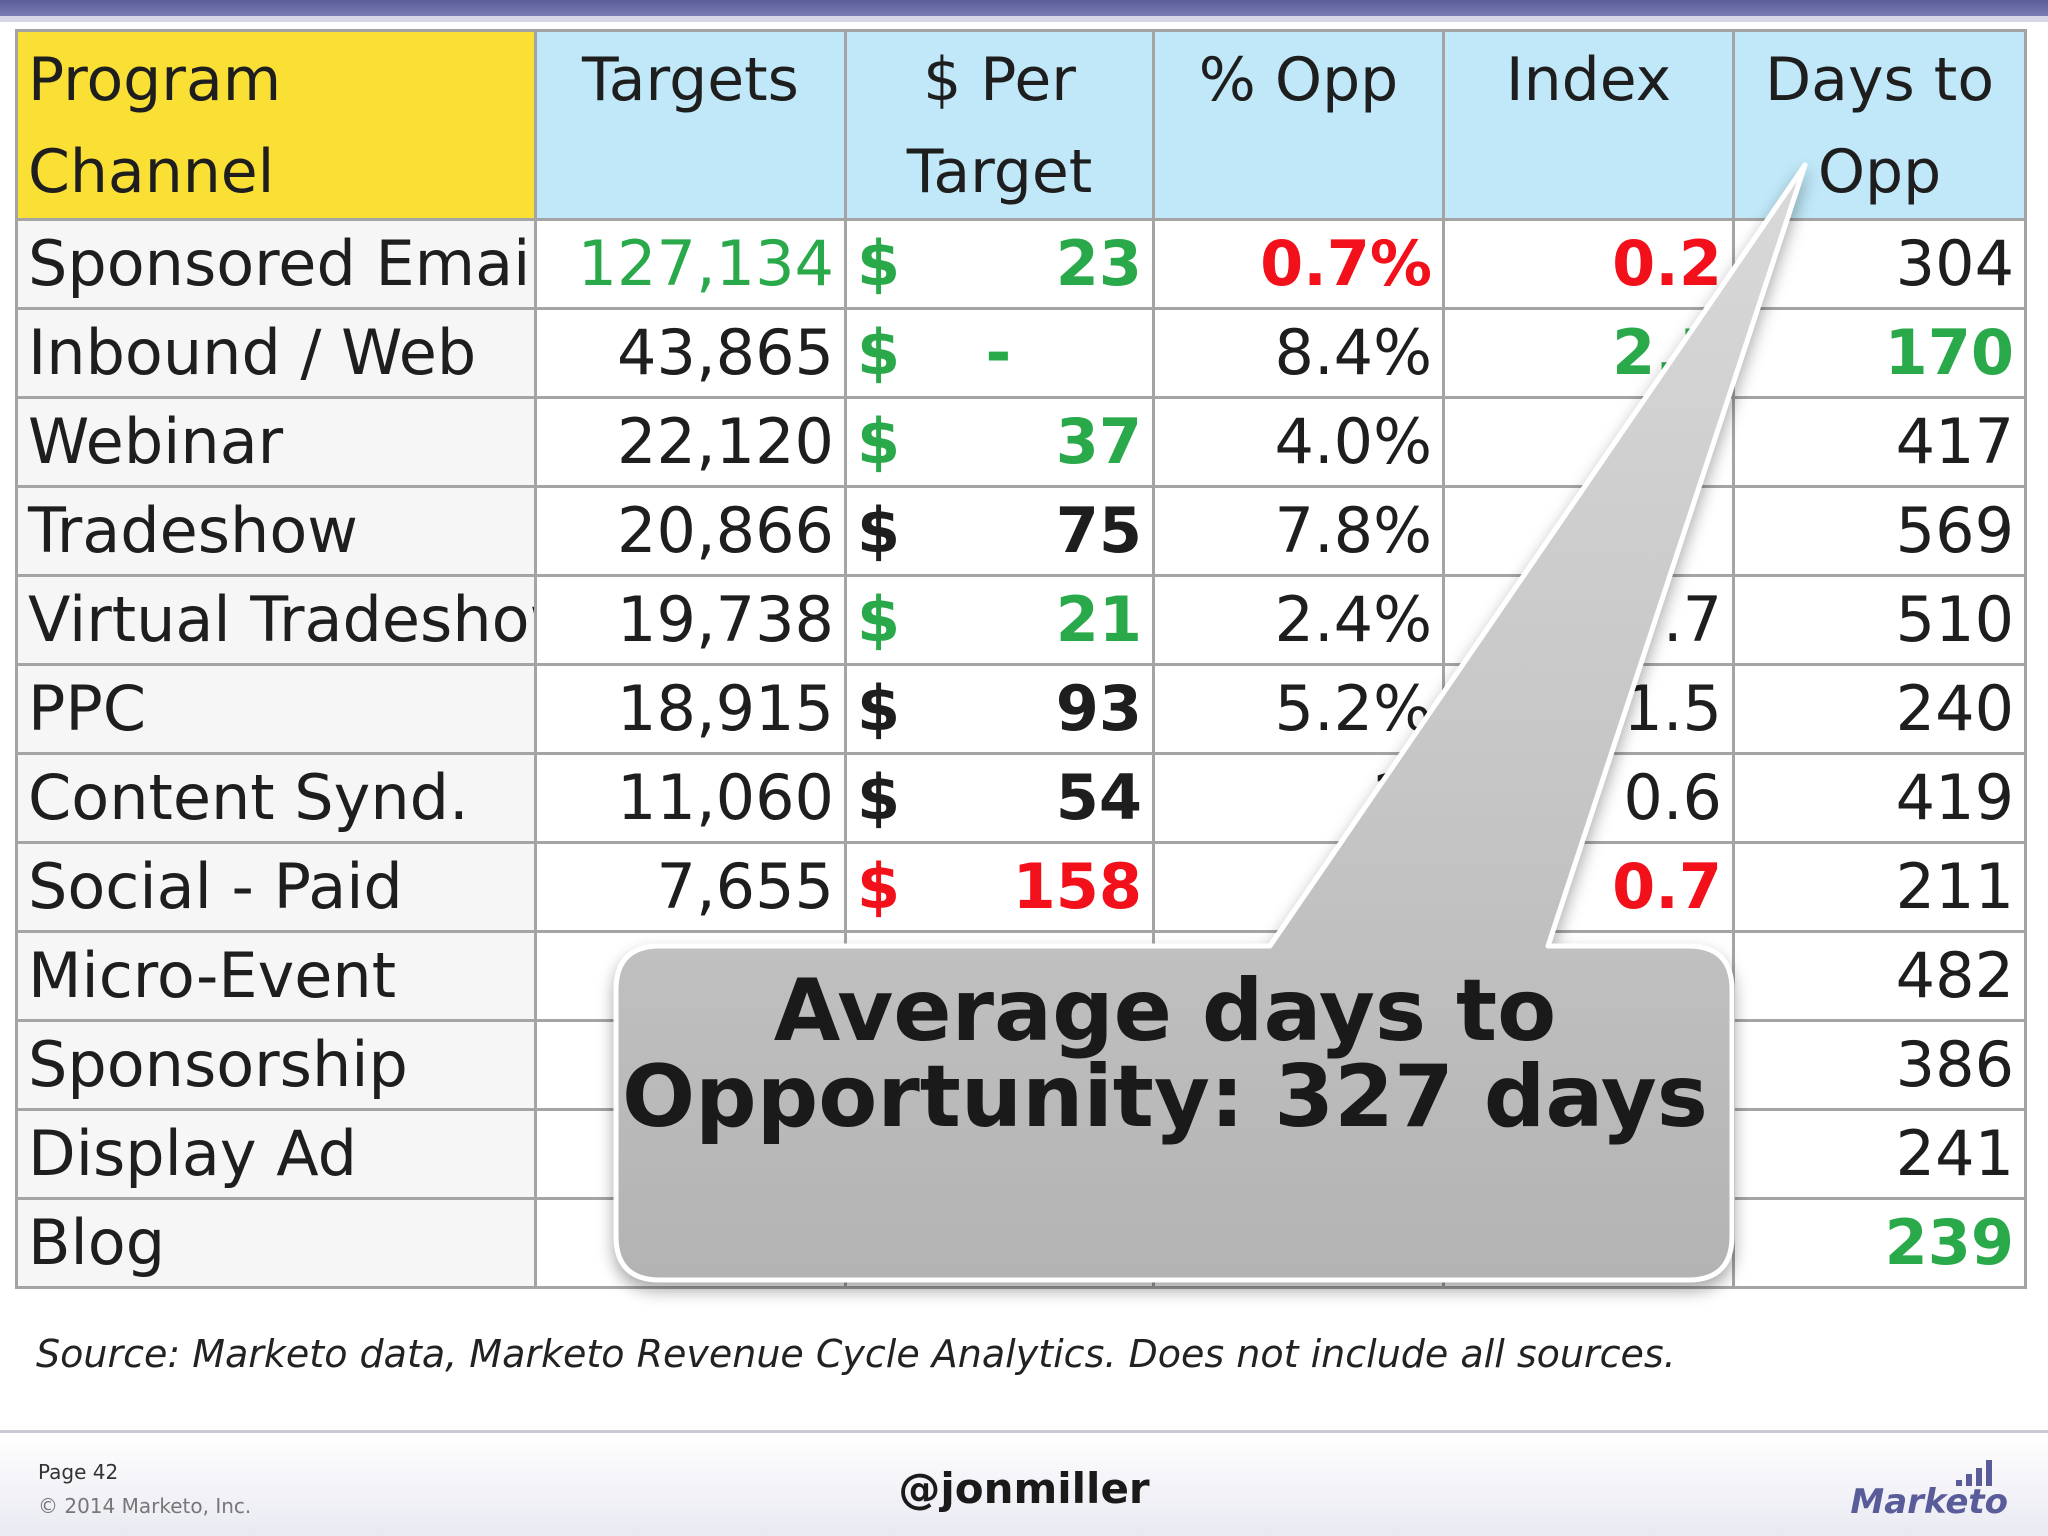  Describe the element at coordinates (276, 1065) in the screenshot. I see `channel-cell: Sponsorship` at that location.